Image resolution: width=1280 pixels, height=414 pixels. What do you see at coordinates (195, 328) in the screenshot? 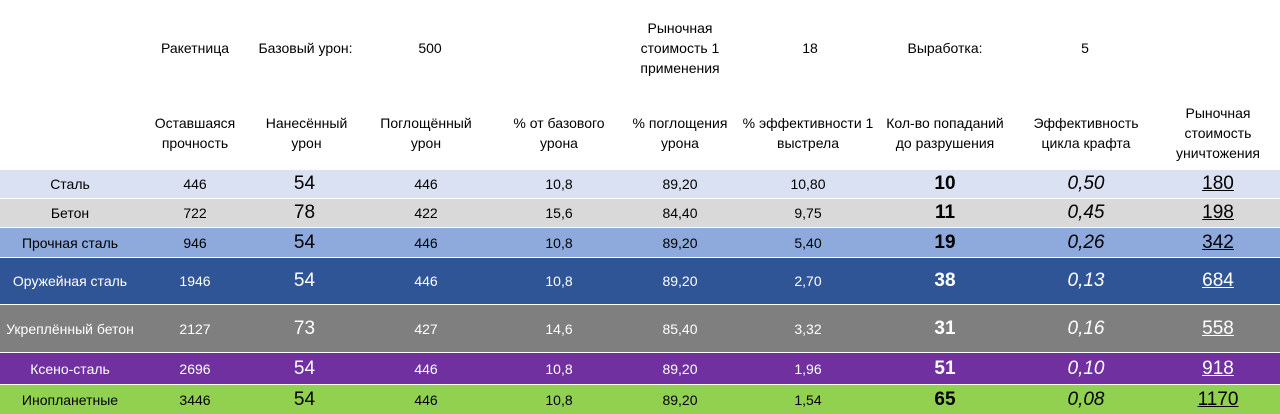
I see `row-durability: 2127` at bounding box center [195, 328].